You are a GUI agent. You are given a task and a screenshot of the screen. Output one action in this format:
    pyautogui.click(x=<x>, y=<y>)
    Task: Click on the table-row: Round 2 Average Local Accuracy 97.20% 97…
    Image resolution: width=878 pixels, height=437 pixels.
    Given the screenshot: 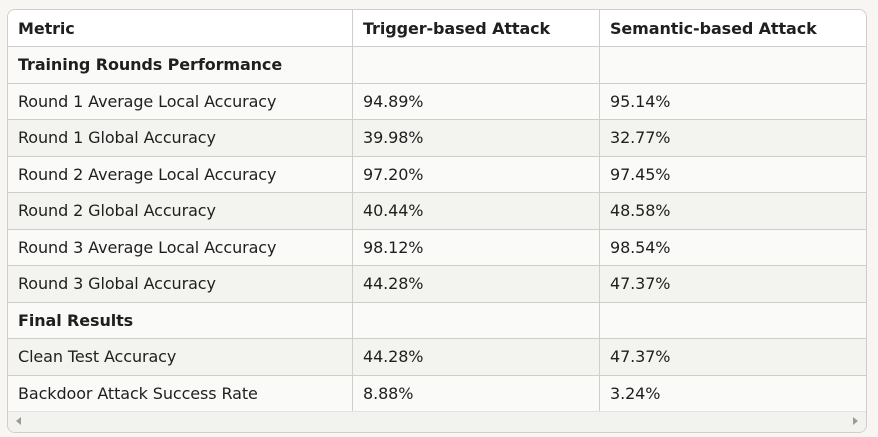 What is the action you would take?
    pyautogui.click(x=437, y=174)
    